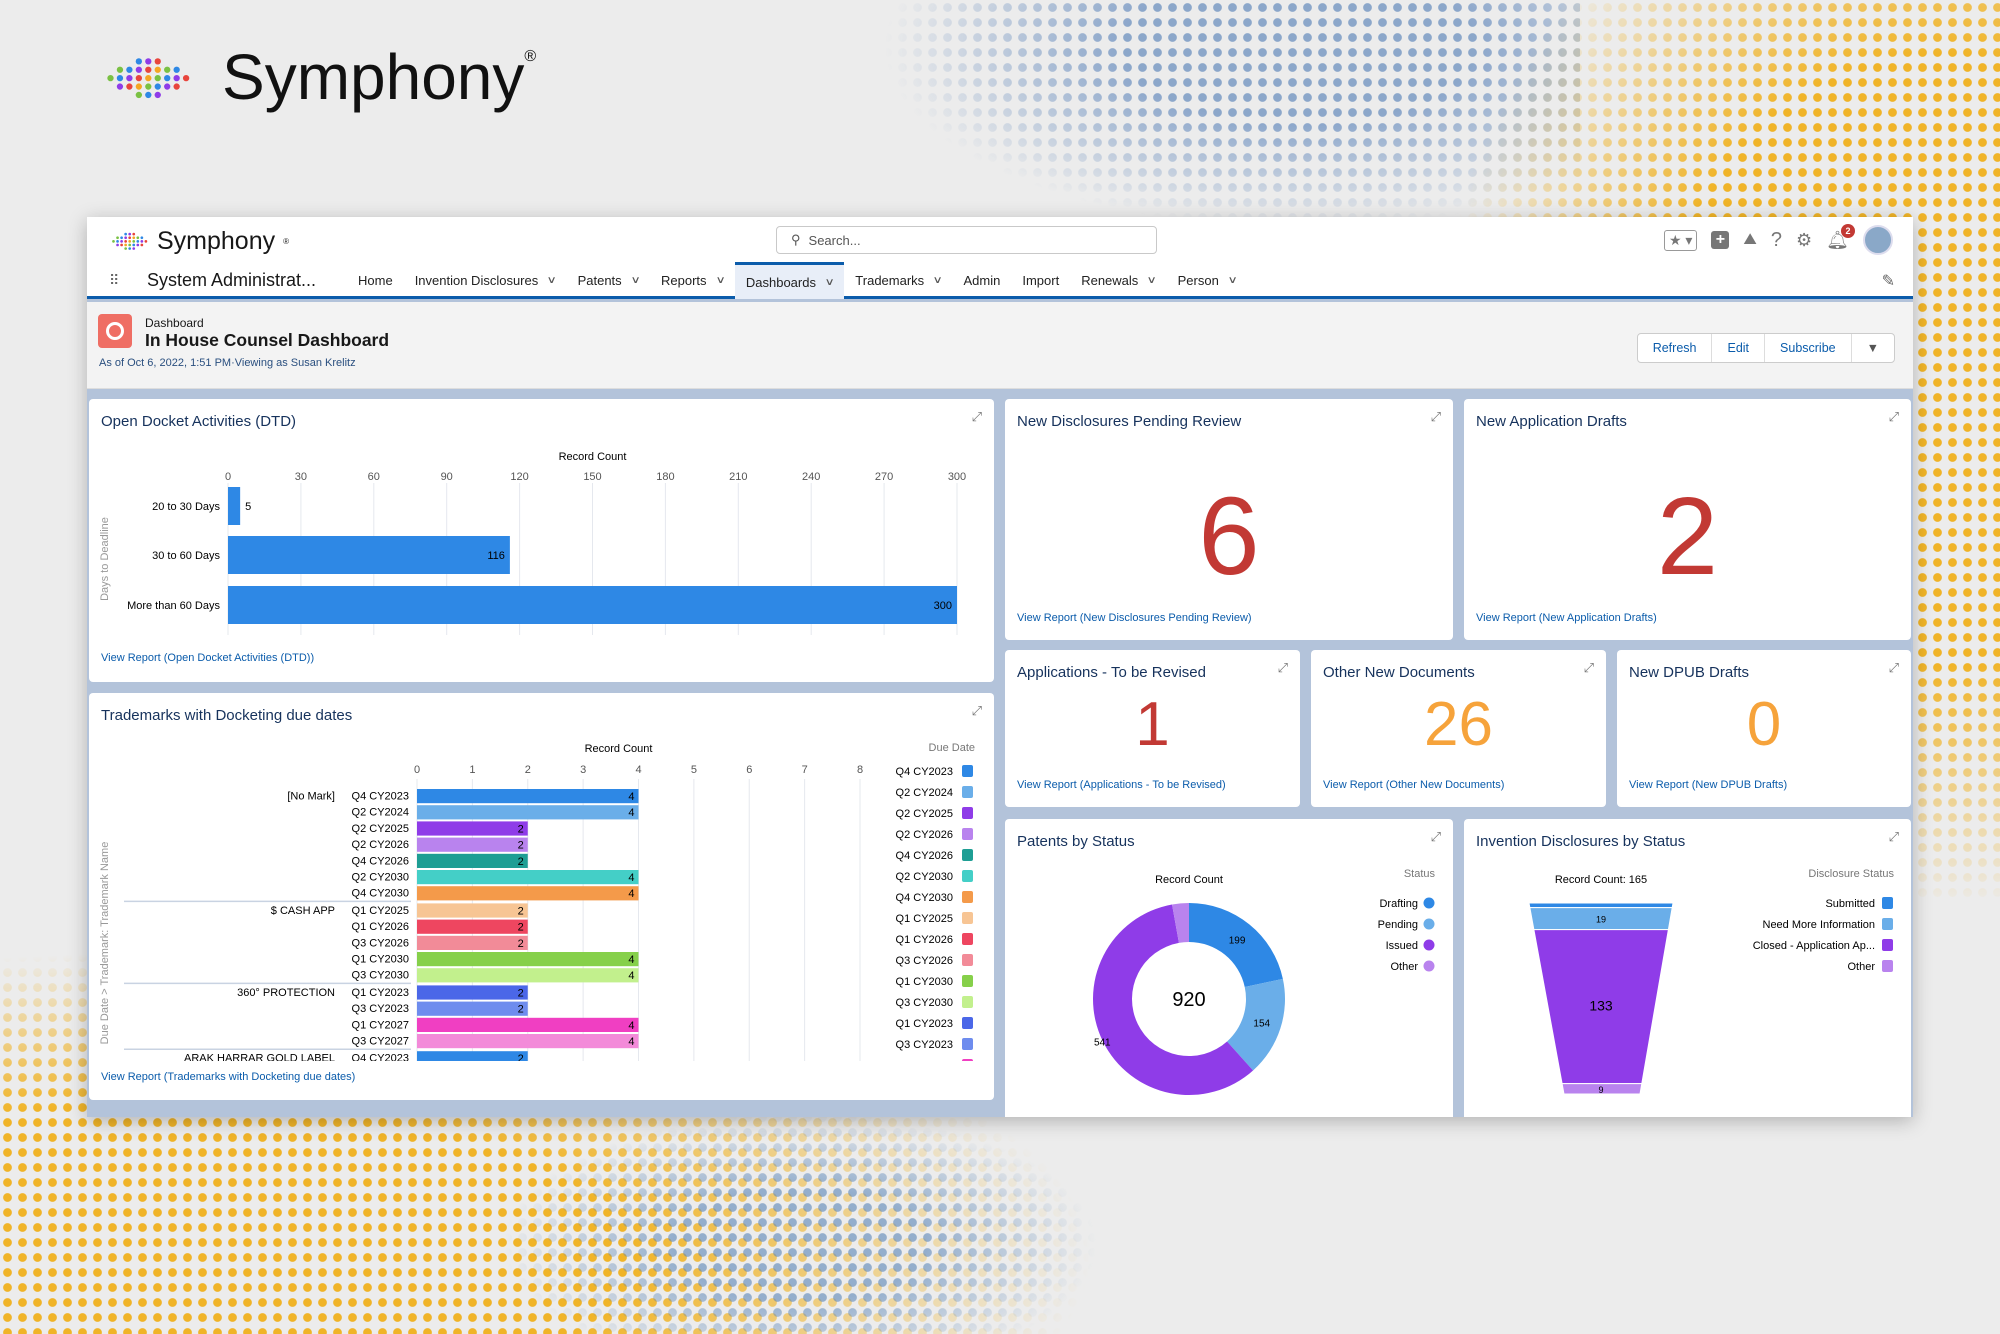  I want to click on nav-item-renewals: Renewals ∨, so click(1118, 280).